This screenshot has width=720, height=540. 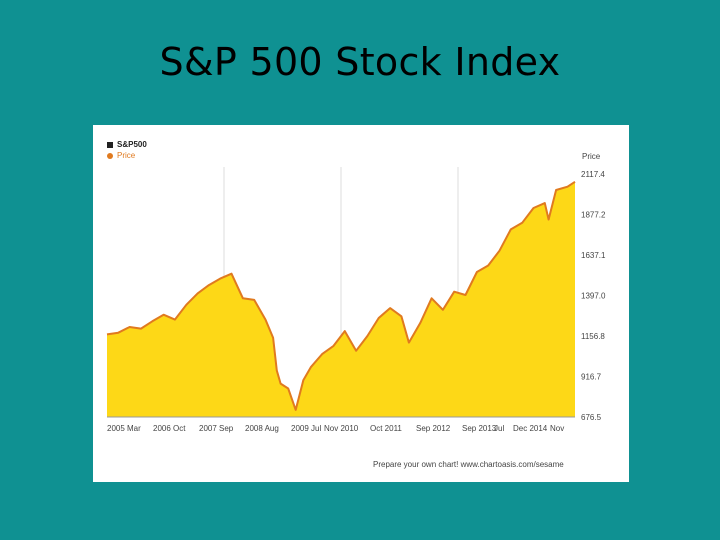 I want to click on legend-title: S&P500, so click(x=132, y=144).